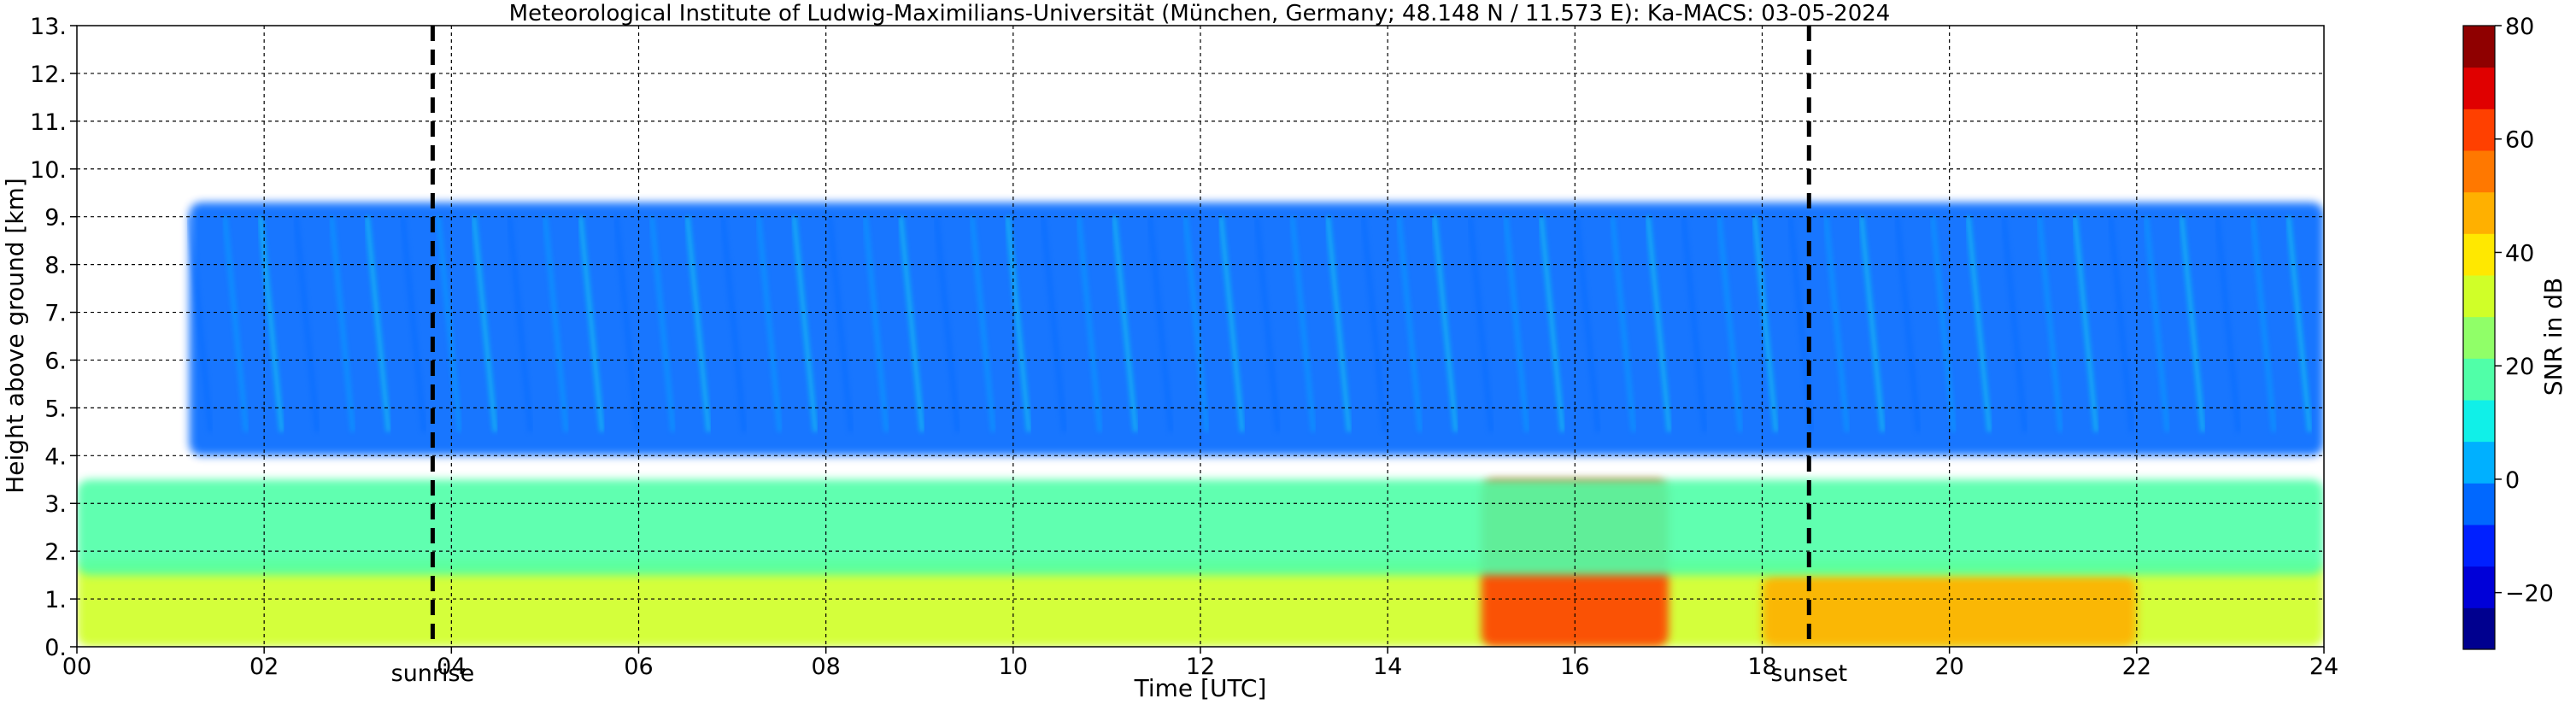  What do you see at coordinates (1200, 688) in the screenshot?
I see `x-axis-label: Time [UTC]` at bounding box center [1200, 688].